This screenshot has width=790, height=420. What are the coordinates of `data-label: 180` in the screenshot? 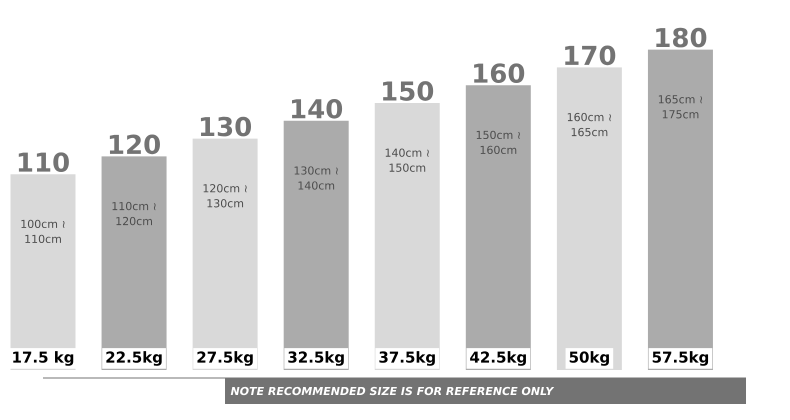 It's located at (681, 38).